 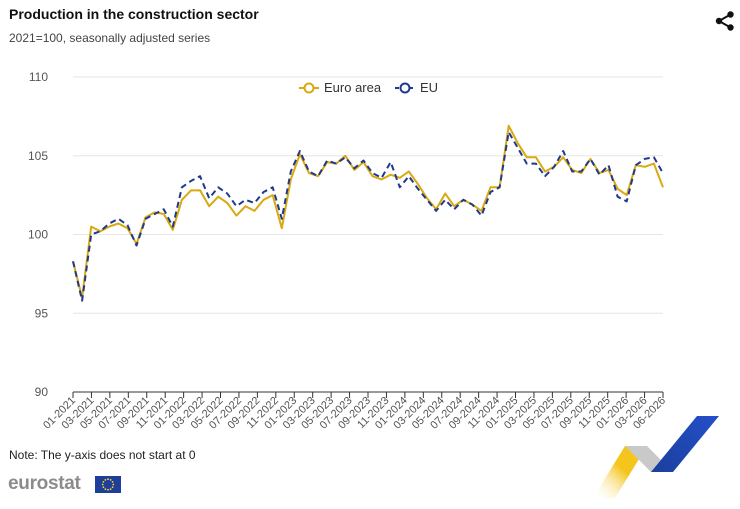 I want to click on share-icon, so click(x=725, y=21).